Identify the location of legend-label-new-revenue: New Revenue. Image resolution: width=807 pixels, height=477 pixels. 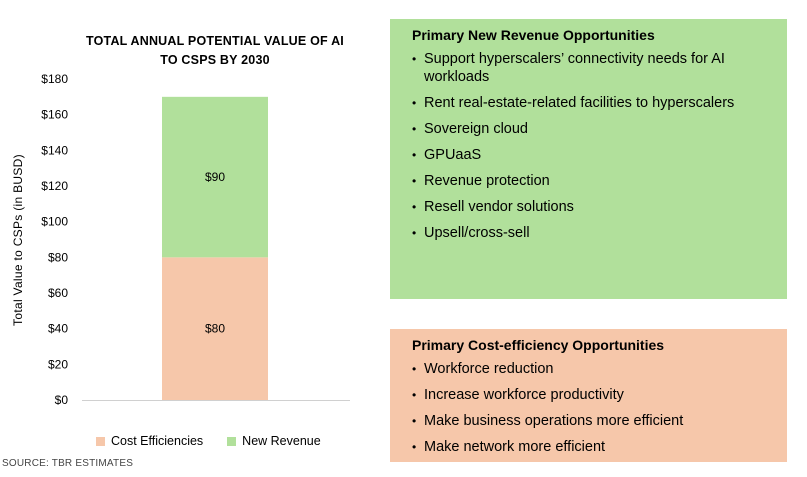
(281, 441).